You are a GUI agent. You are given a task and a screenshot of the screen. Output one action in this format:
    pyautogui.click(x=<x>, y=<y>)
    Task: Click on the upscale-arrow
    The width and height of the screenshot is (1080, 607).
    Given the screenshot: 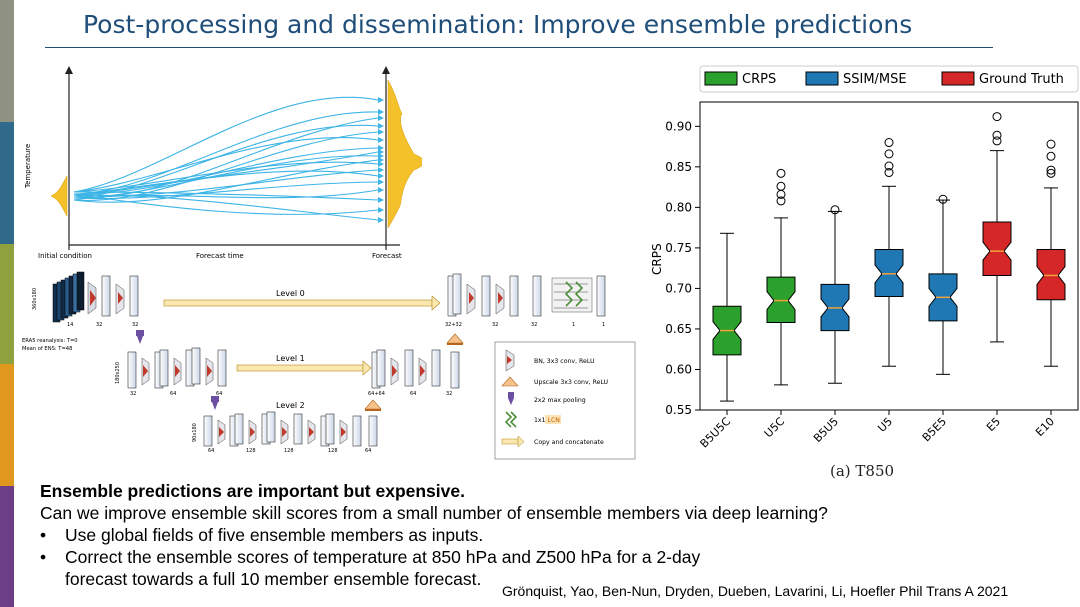 What is the action you would take?
    pyautogui.click(x=455, y=338)
    